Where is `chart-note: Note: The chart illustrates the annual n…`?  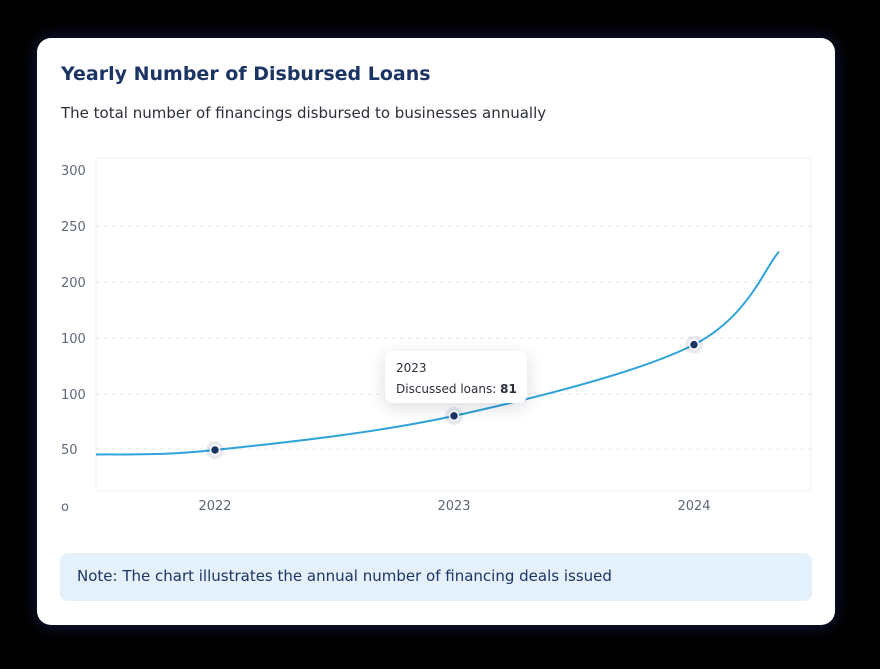 chart-note: Note: The chart illustrates the annual n… is located at coordinates (436, 577).